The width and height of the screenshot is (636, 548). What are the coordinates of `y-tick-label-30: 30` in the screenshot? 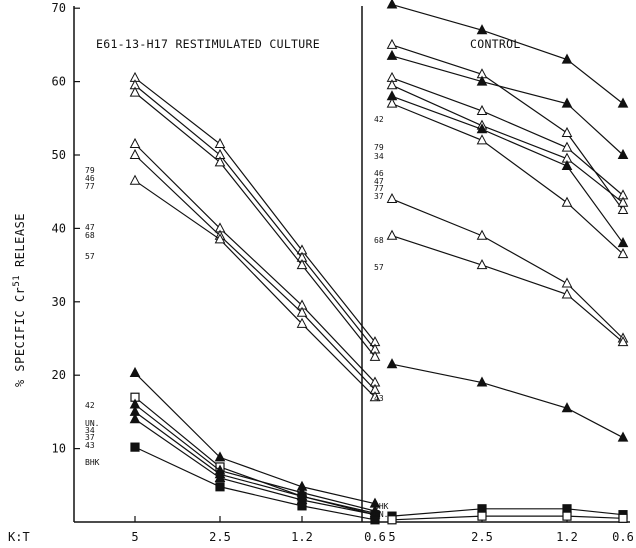 It's located at (59, 302).